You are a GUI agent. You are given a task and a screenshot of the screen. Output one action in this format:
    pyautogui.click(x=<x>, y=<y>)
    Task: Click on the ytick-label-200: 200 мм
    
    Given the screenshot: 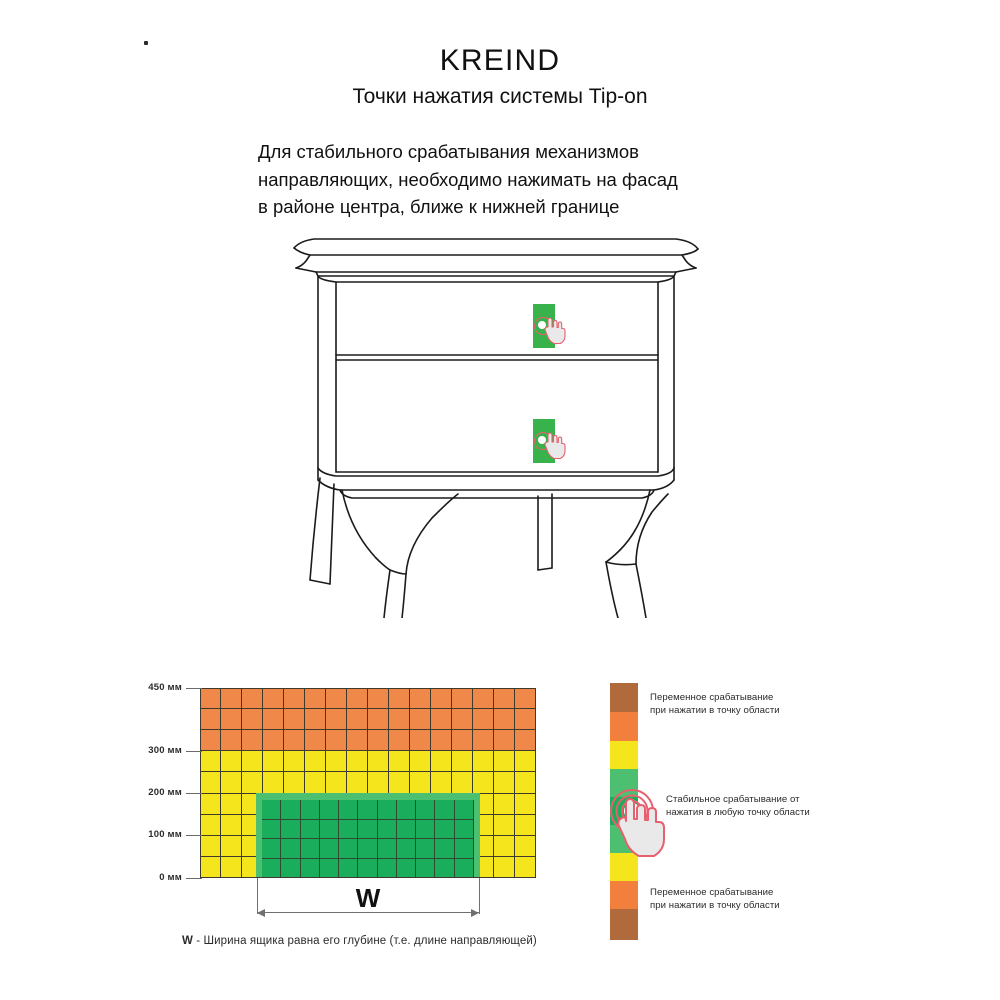 What is the action you would take?
    pyautogui.click(x=165, y=792)
    